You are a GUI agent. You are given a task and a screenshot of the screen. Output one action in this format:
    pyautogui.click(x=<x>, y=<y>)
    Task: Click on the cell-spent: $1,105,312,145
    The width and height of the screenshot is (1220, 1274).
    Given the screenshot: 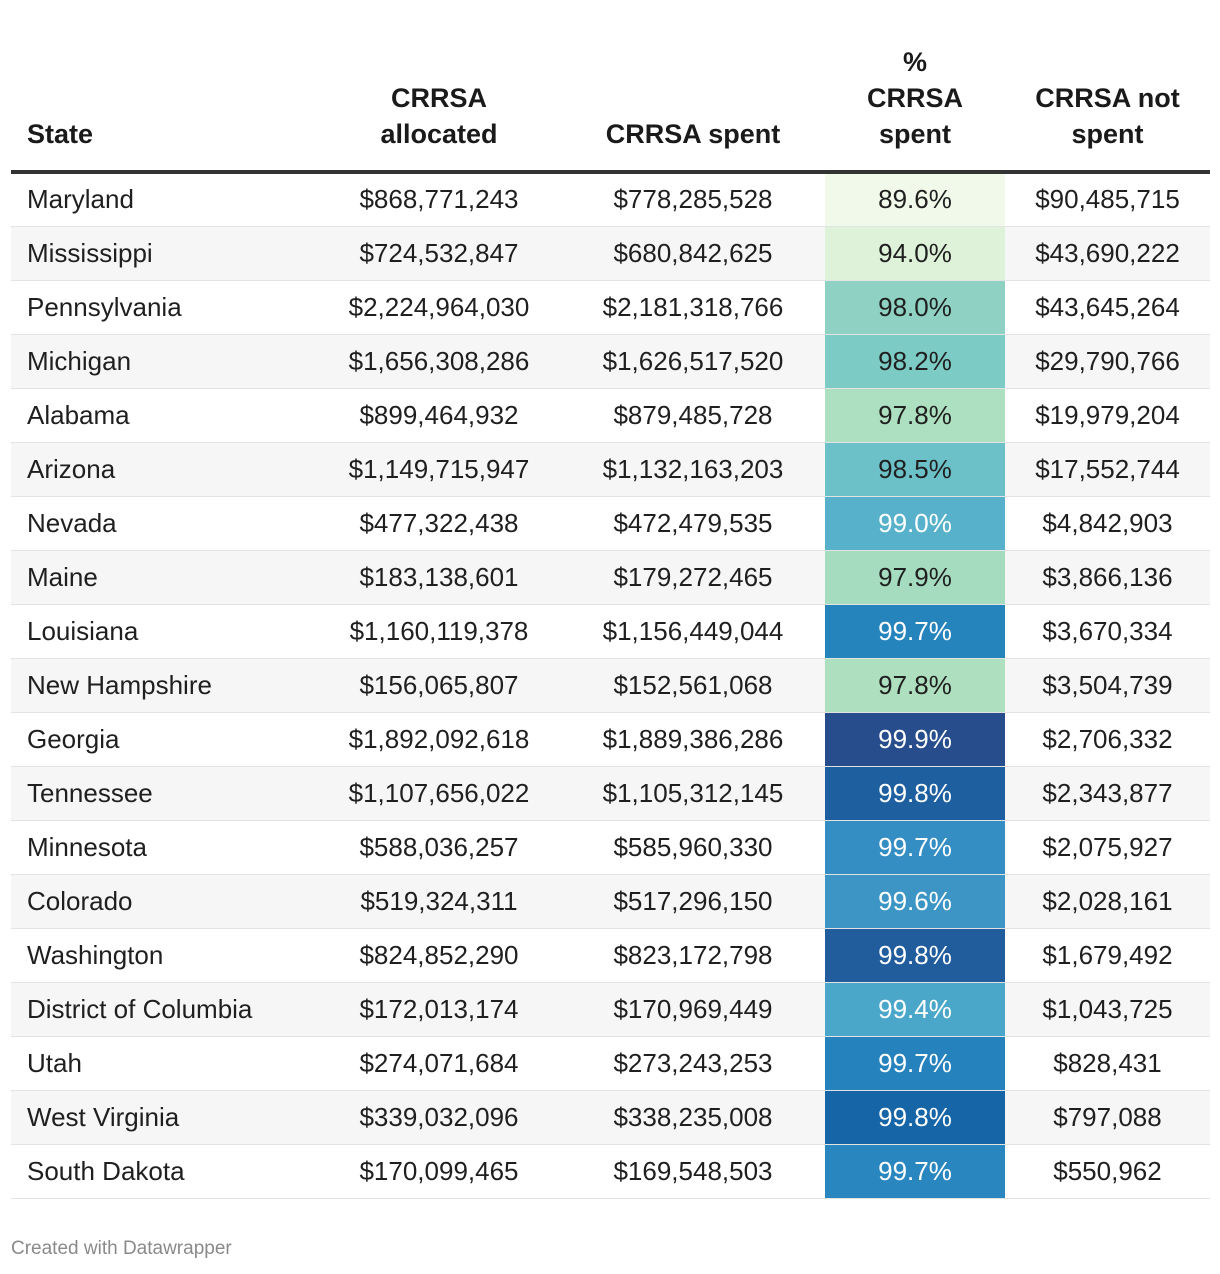 What is the action you would take?
    pyautogui.click(x=693, y=792)
    